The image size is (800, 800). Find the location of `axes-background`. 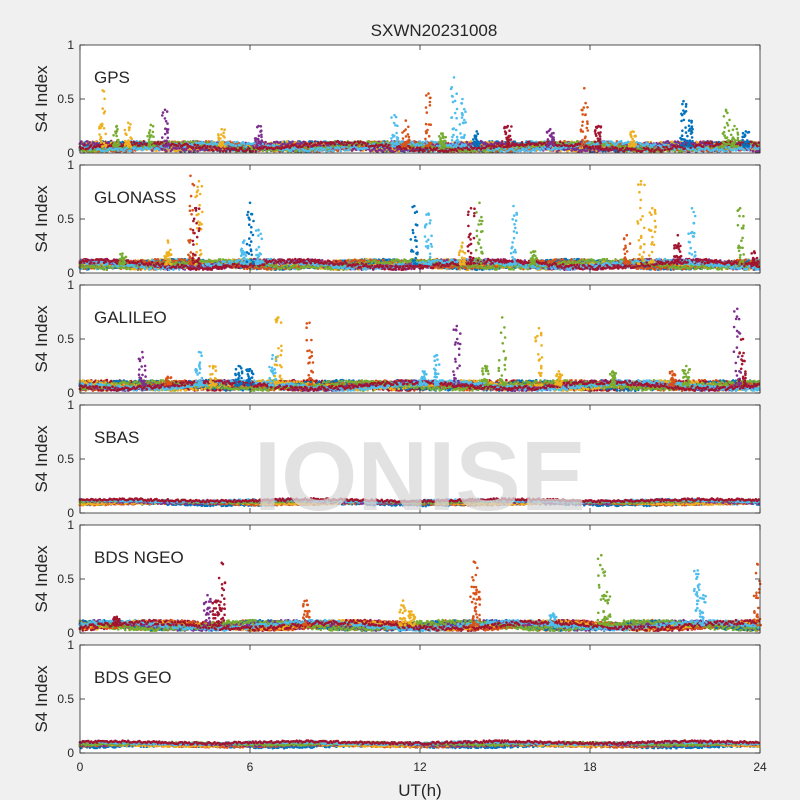

axes-background is located at coordinates (420, 99).